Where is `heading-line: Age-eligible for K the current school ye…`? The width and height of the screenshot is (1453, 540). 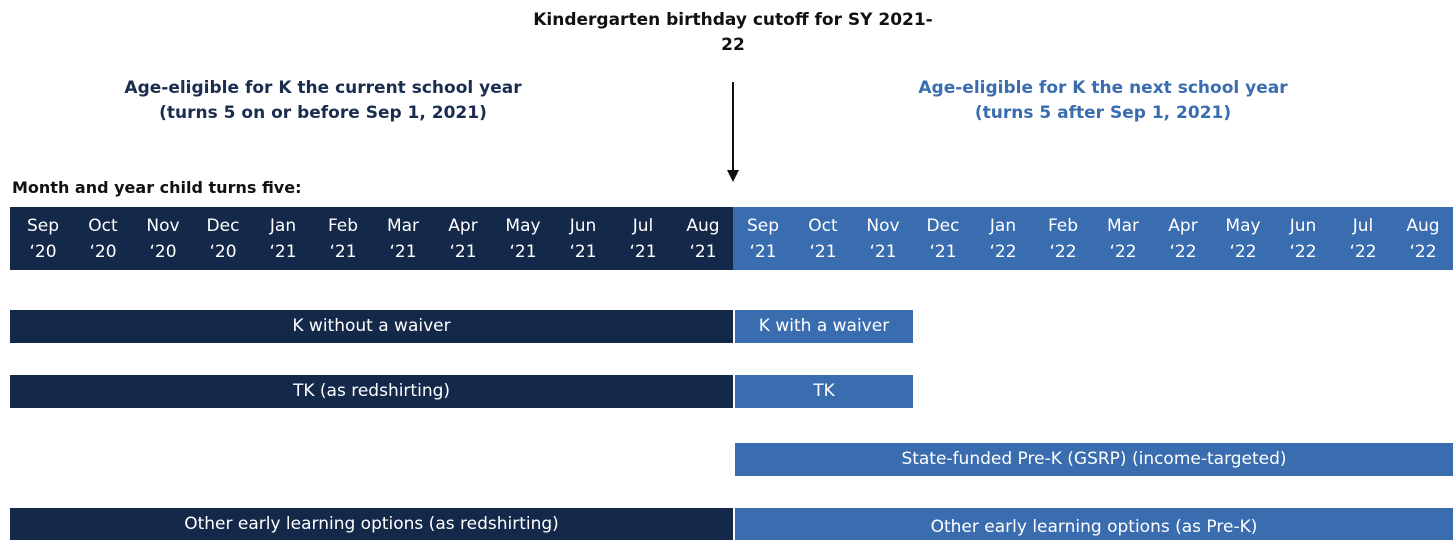 heading-line: Age-eligible for K the current school ye… is located at coordinates (323, 88).